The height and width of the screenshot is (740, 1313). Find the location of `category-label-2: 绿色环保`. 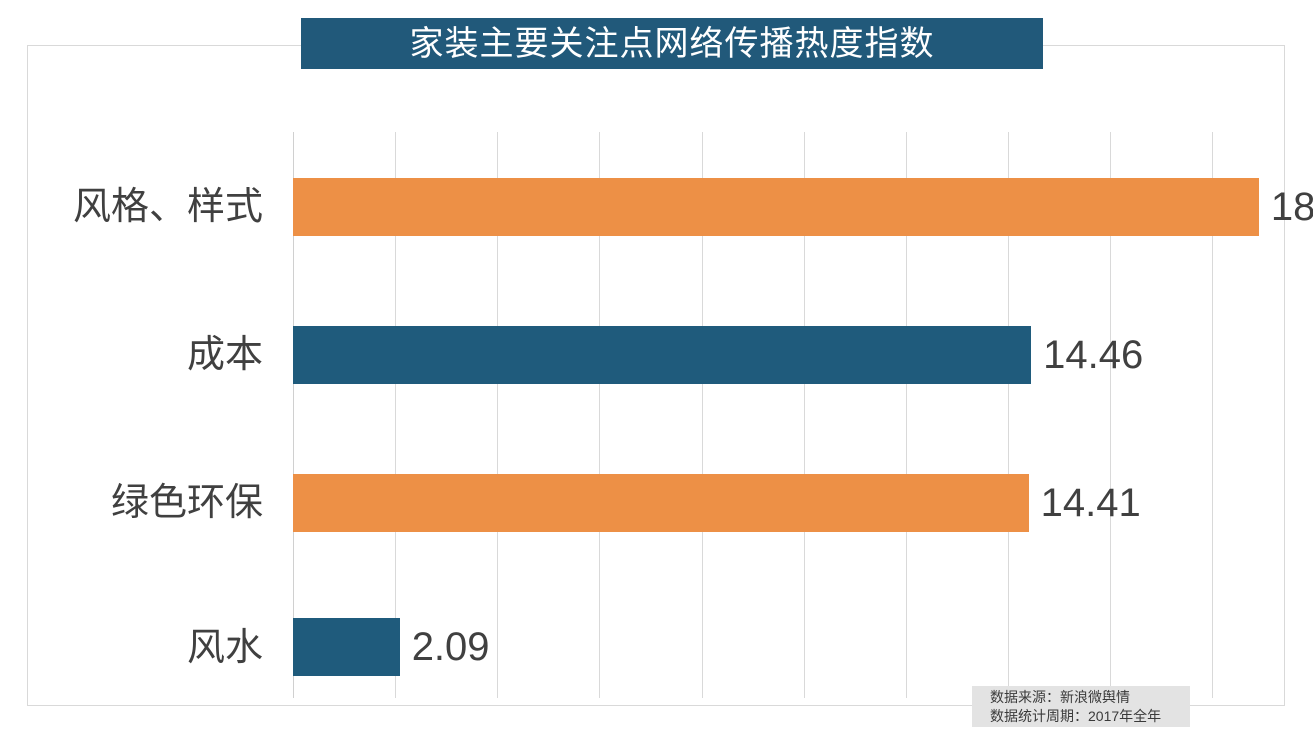

category-label-2: 绿色环保 is located at coordinates (186, 503).